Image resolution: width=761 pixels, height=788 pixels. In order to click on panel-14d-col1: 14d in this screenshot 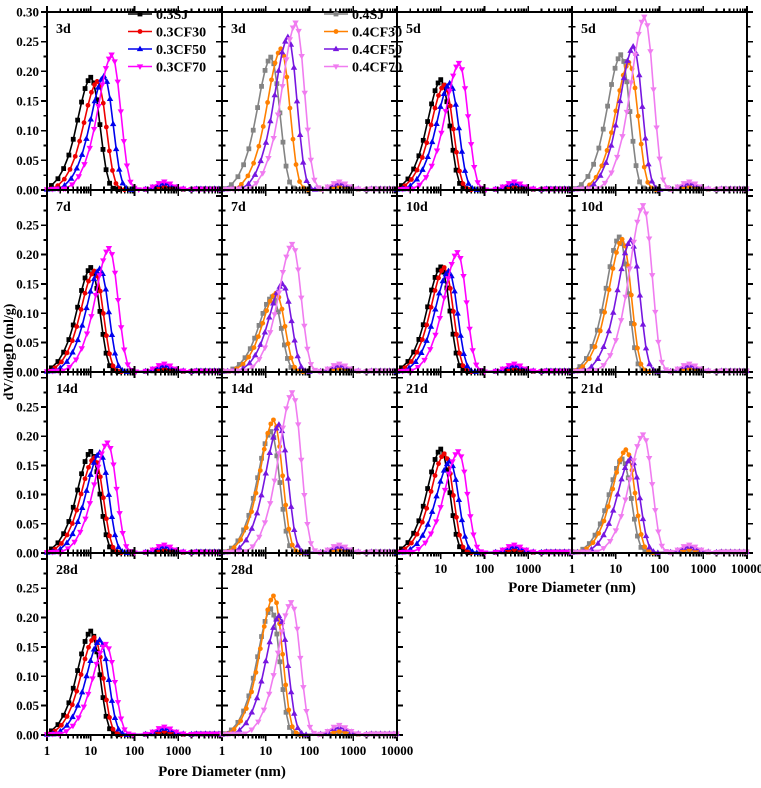, I will do `click(309, 462)`.